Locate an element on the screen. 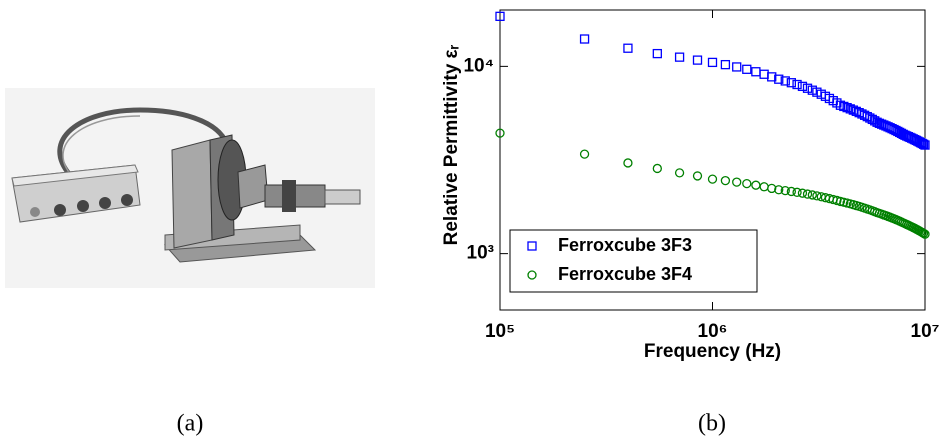  x-tick-label: 10⁶ is located at coordinates (713, 331).